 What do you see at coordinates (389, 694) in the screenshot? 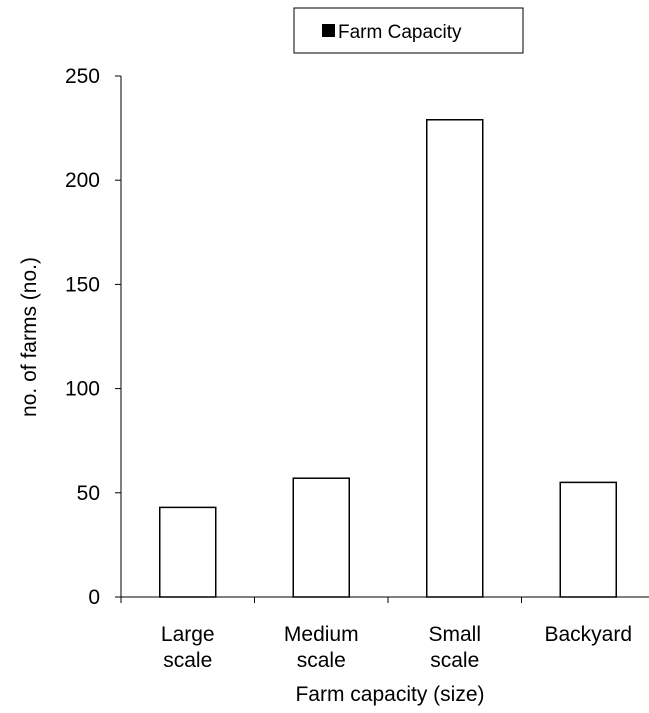
I see `x-axis-title: Farm capacity (size)` at bounding box center [389, 694].